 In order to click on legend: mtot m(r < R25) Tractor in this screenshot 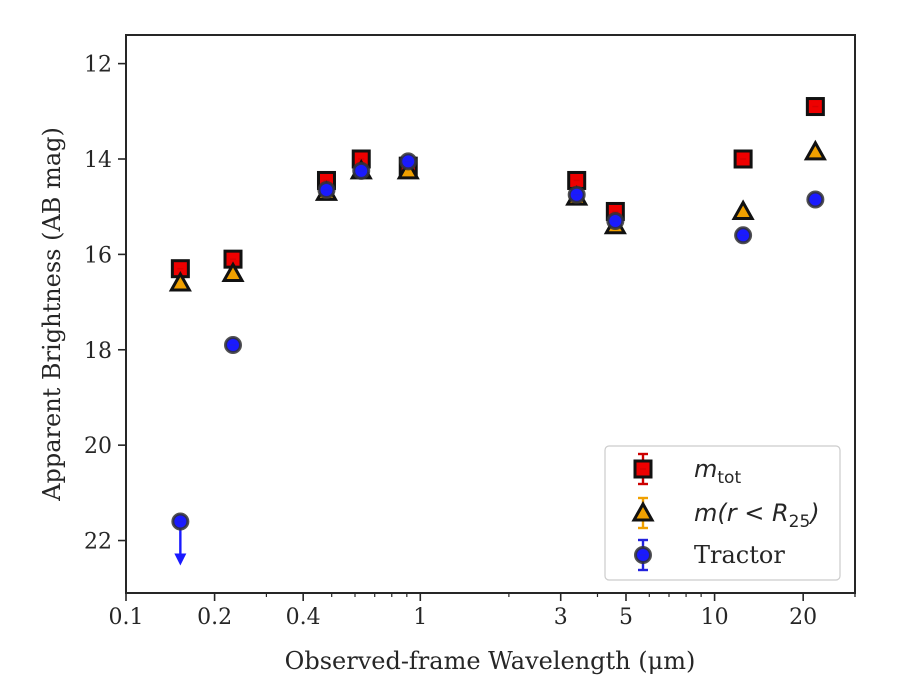, I will do `click(722, 513)`.